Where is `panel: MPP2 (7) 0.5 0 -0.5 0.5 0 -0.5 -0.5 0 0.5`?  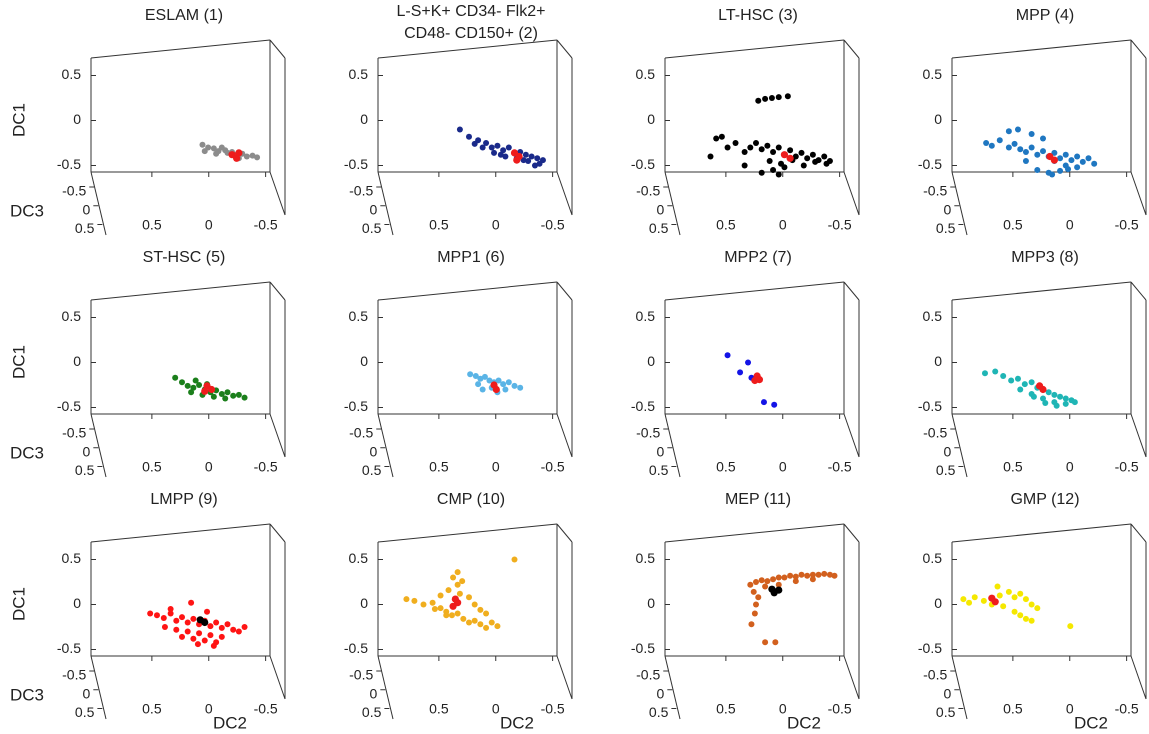 panel: MPP2 (7) 0.5 0 -0.5 0.5 0 -0.5 -0.5 0 0.5 is located at coordinates (745, 363).